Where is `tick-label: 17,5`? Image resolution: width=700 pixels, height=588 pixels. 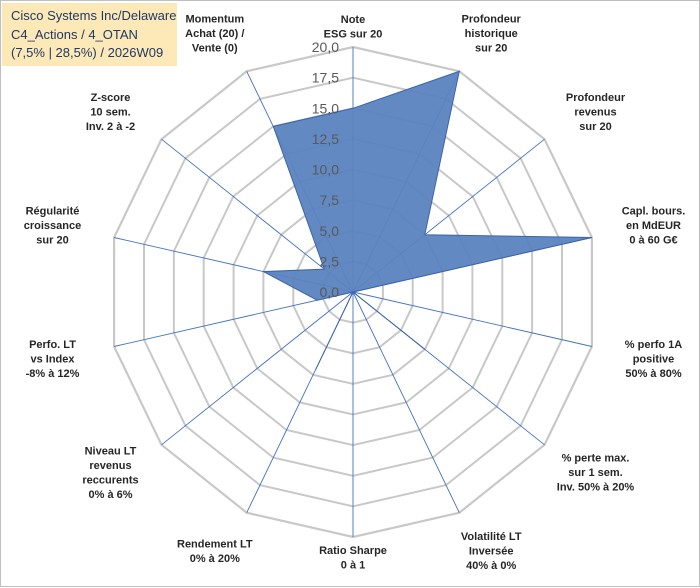 tick-label: 17,5 is located at coordinates (325, 78).